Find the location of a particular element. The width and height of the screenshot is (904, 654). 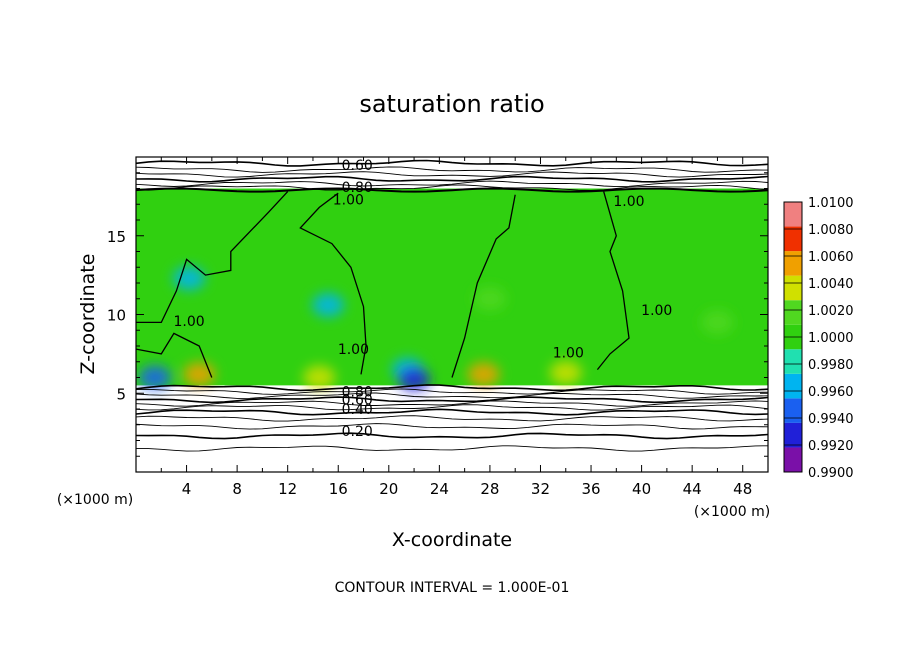

colorbar-label: 1.0000 is located at coordinates (831, 338).